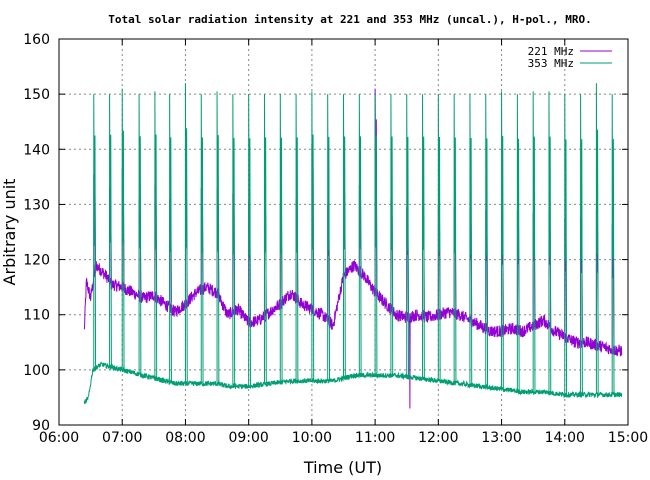  I want to click on y-axis-label: Arbitrary unit, so click(9, 232).